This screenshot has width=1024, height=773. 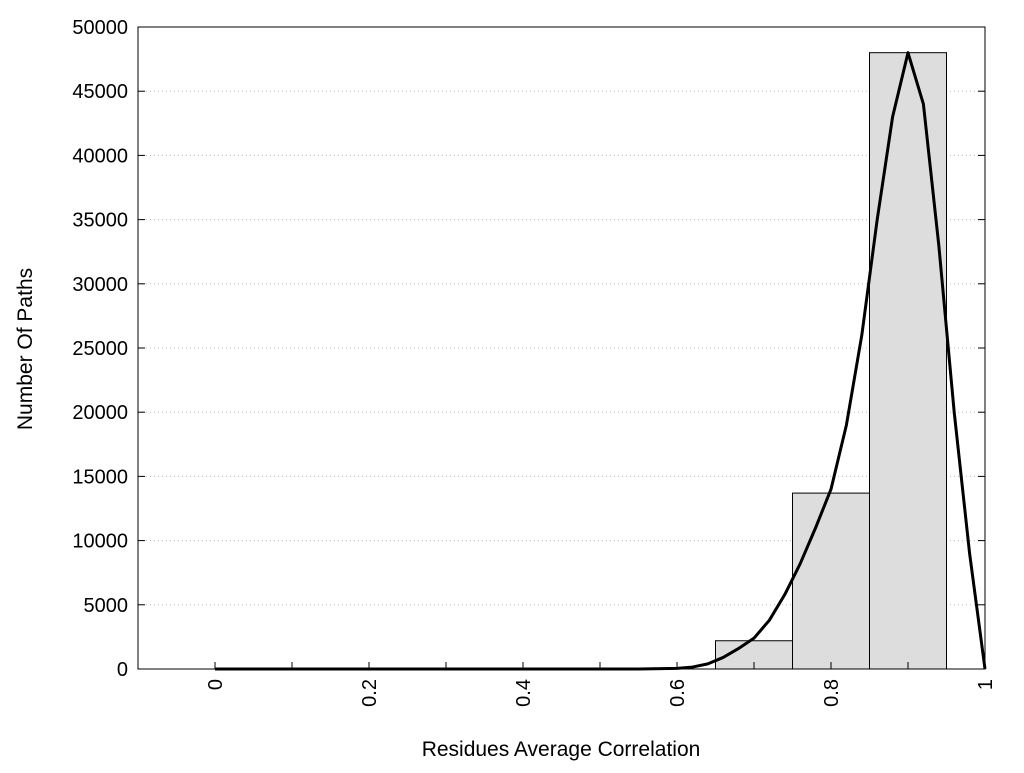 I want to click on x-tick-label: 0, so click(x=216, y=684).